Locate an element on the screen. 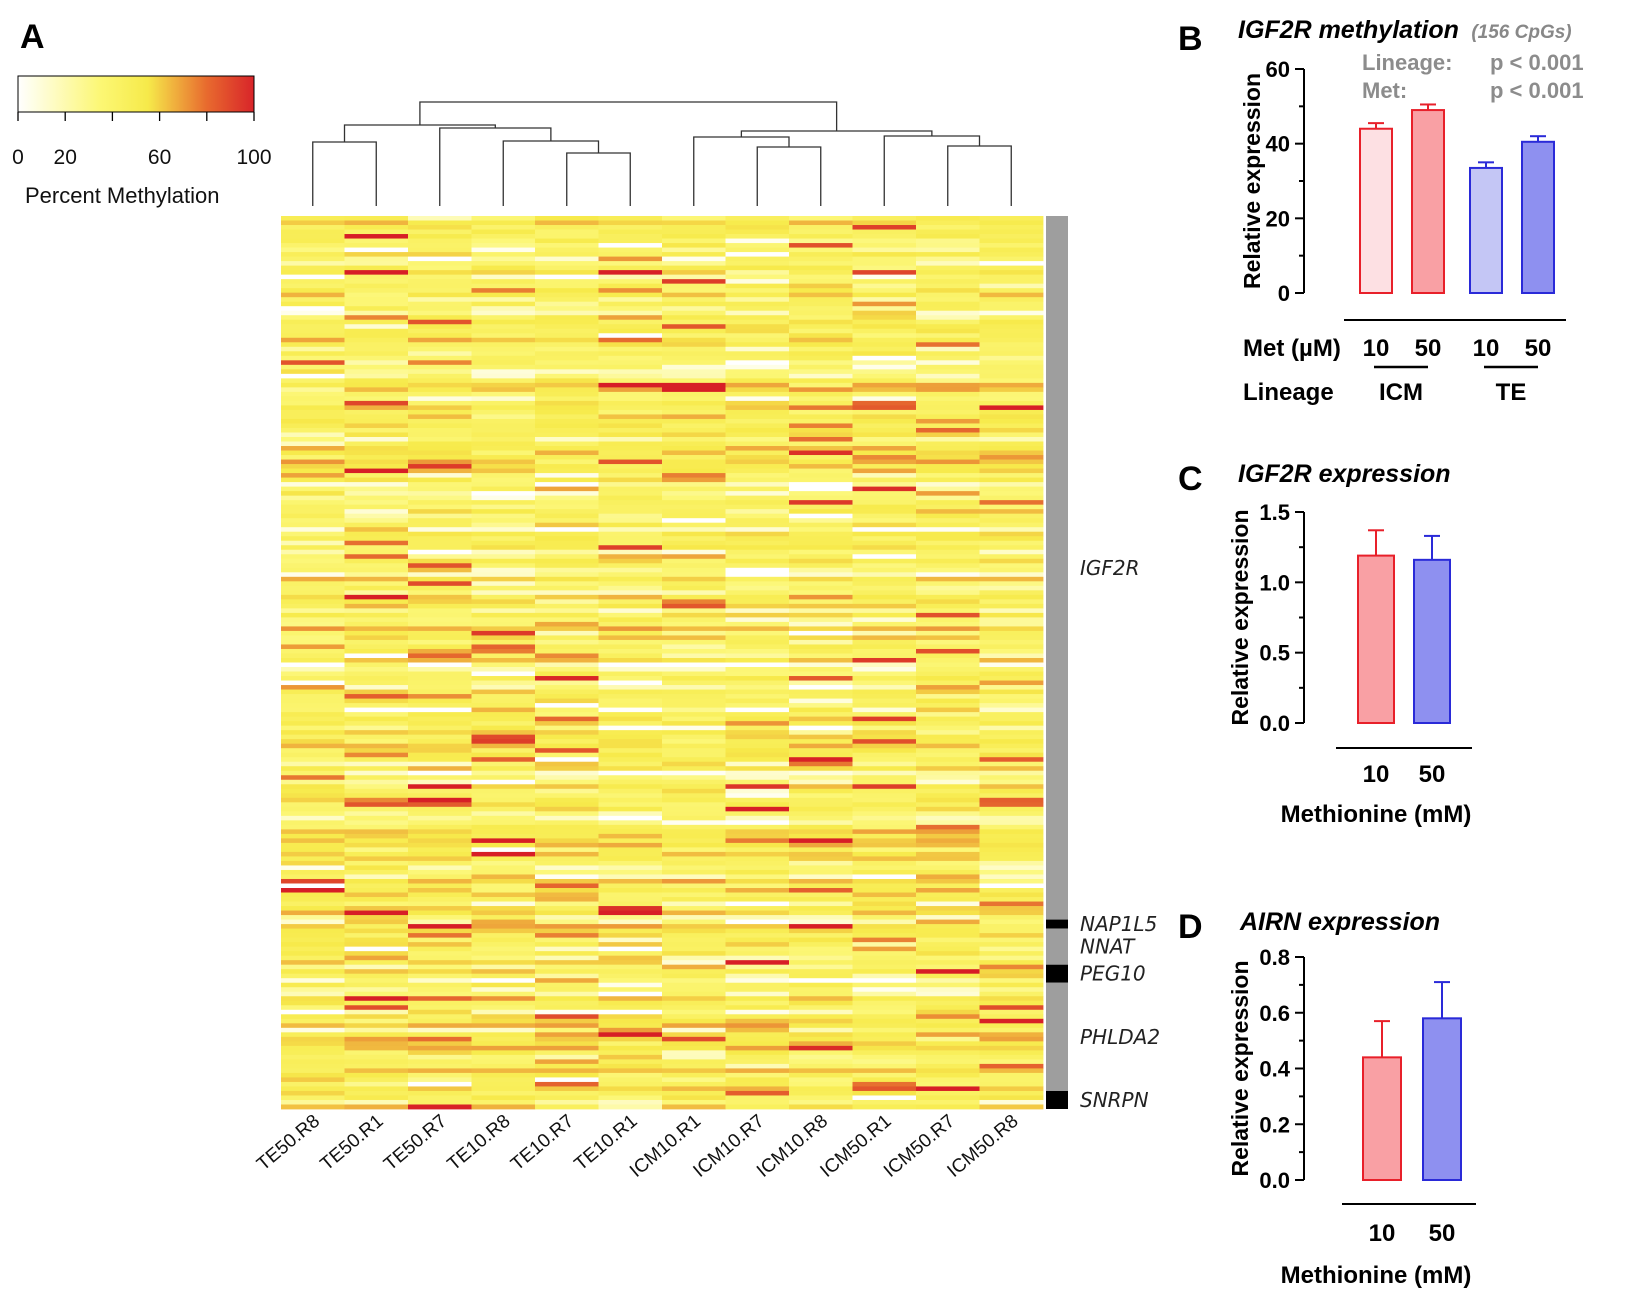 The width and height of the screenshot is (1637, 1303). lineage-row-label: Lineage is located at coordinates (1288, 392).